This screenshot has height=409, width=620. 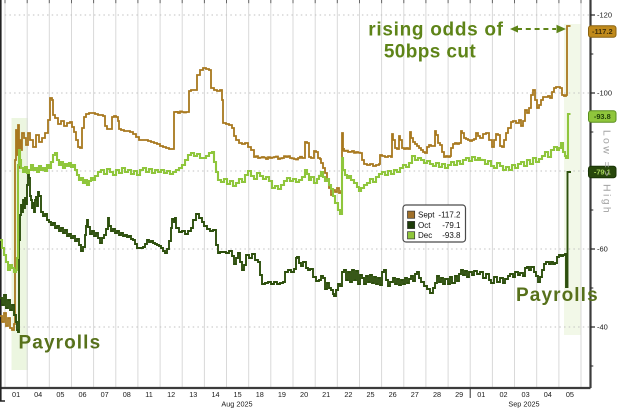 I want to click on svg-text: 08, so click(x=127, y=394).